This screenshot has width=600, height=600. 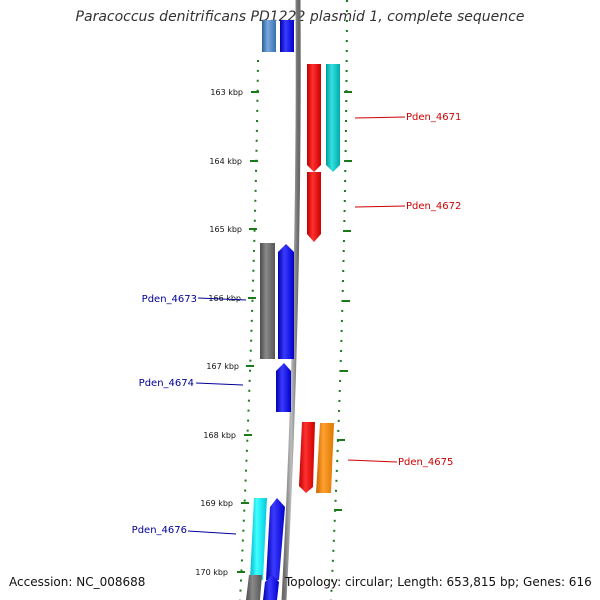 What do you see at coordinates (211, 572) in the screenshot?
I see `tick-label: 170 kbp` at bounding box center [211, 572].